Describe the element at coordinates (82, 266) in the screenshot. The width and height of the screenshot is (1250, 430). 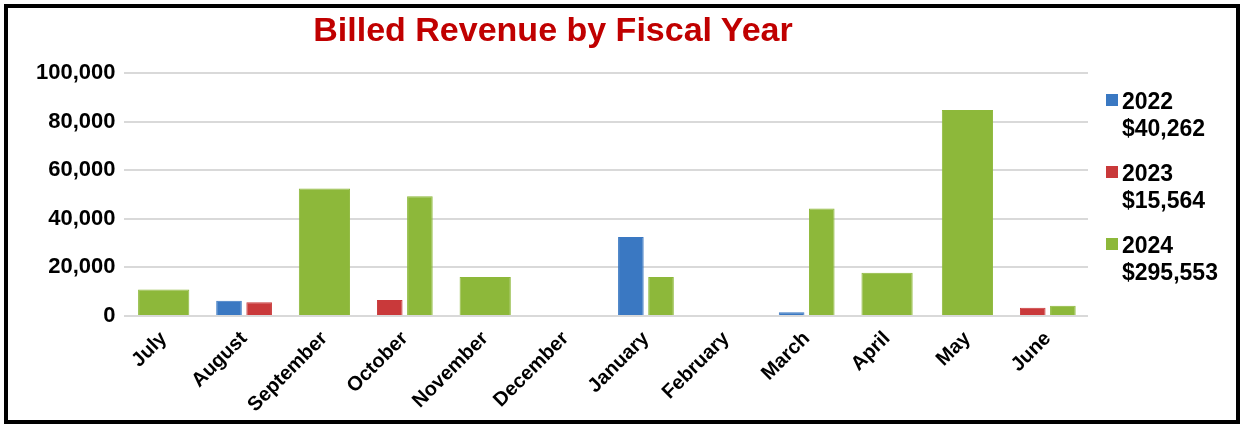
I see `y-tick-label: 20,000` at that location.